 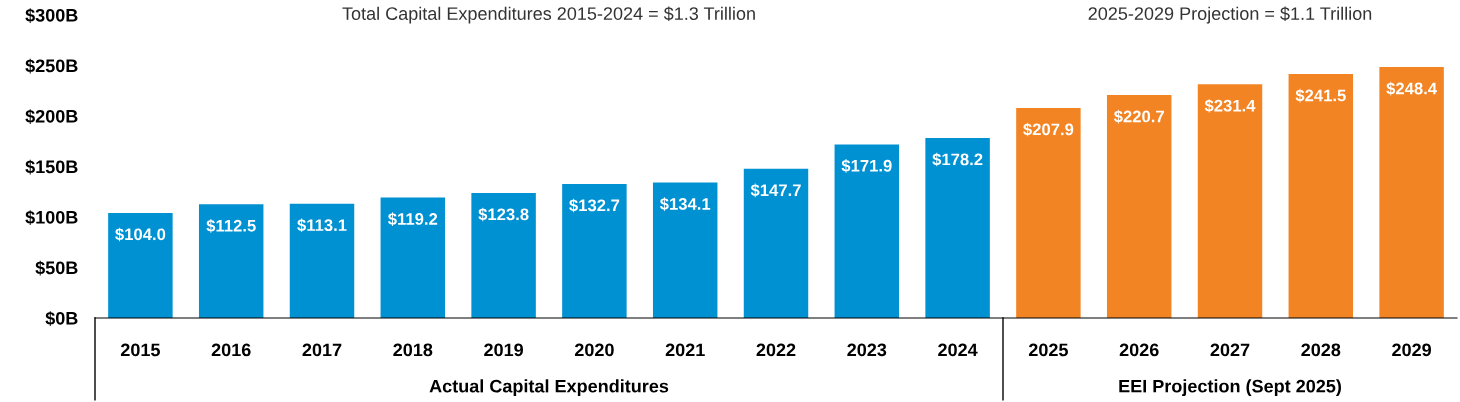 What do you see at coordinates (958, 350) in the screenshot?
I see `x-tick-label: 2024` at bounding box center [958, 350].